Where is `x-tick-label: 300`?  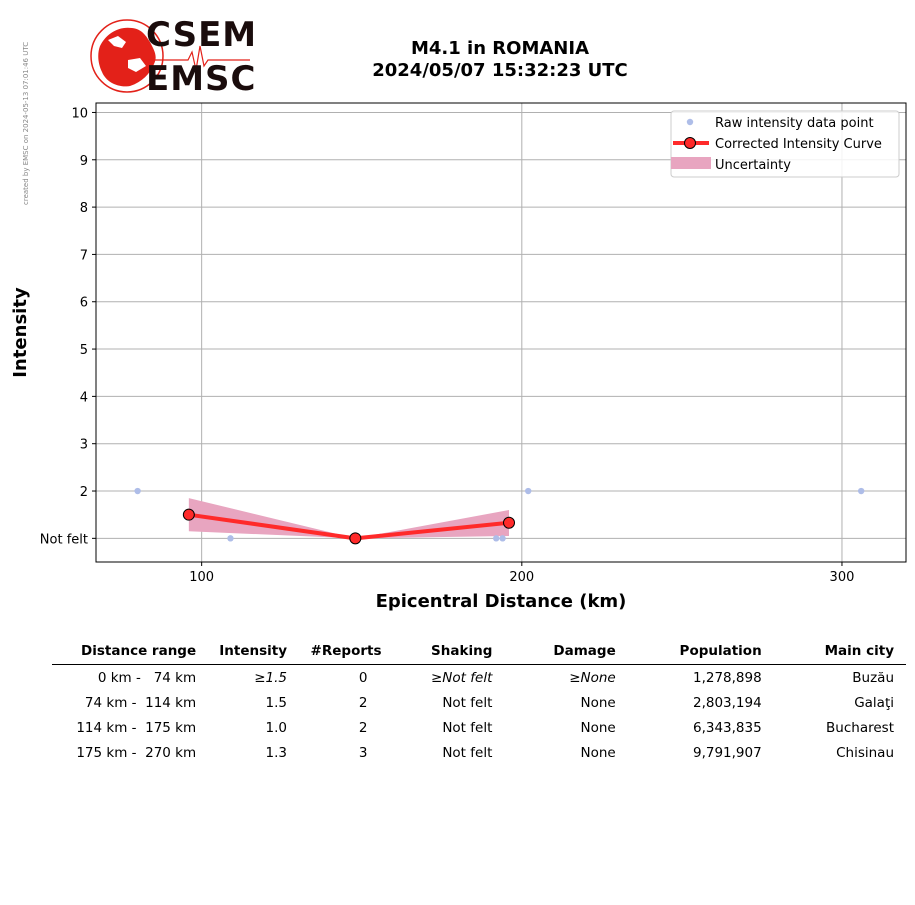 x-tick-label: 300 is located at coordinates (842, 577).